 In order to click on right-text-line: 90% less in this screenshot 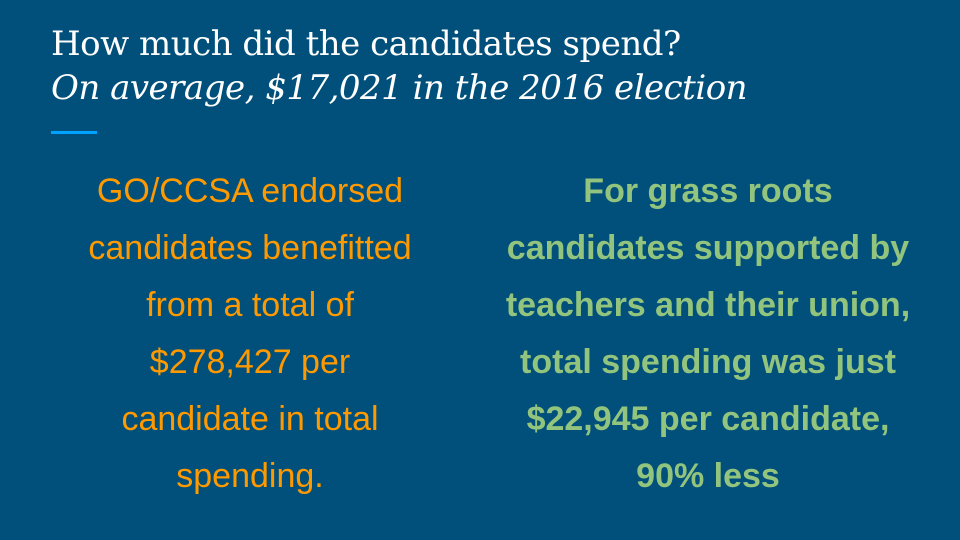, I will do `click(708, 476)`.